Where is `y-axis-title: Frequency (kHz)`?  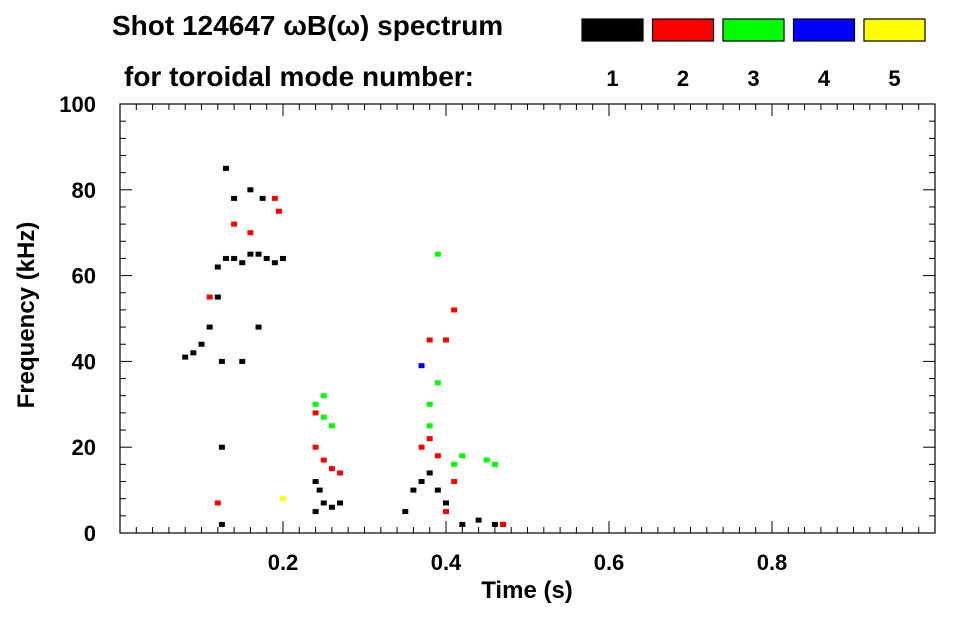 y-axis-title: Frequency (kHz) is located at coordinates (26, 315).